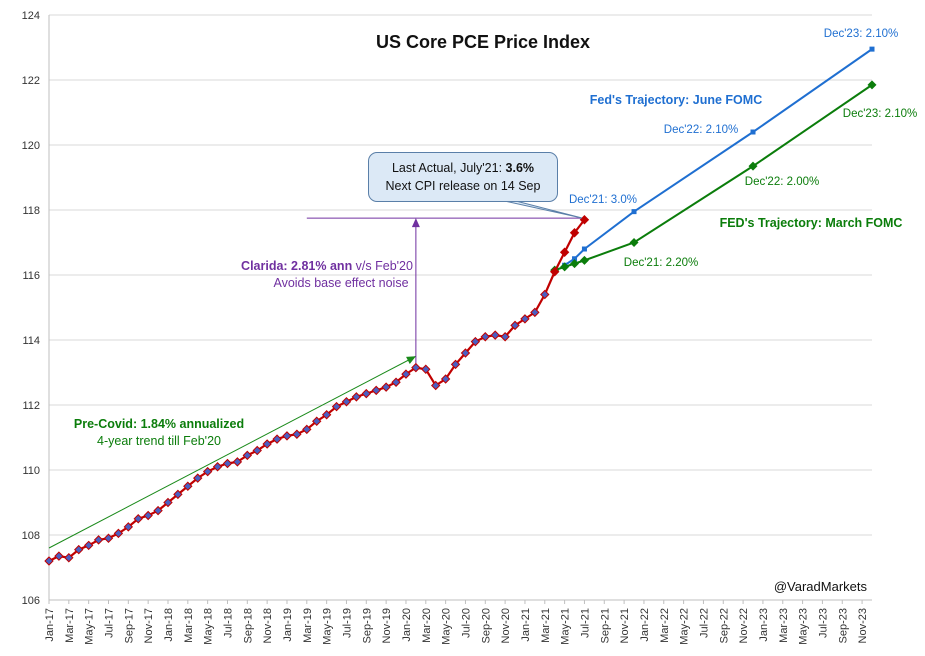 Image resolution: width=925 pixels, height=656 pixels. Describe the element at coordinates (347, 623) in the screenshot. I see `x-tick-label: Jul-19` at that location.